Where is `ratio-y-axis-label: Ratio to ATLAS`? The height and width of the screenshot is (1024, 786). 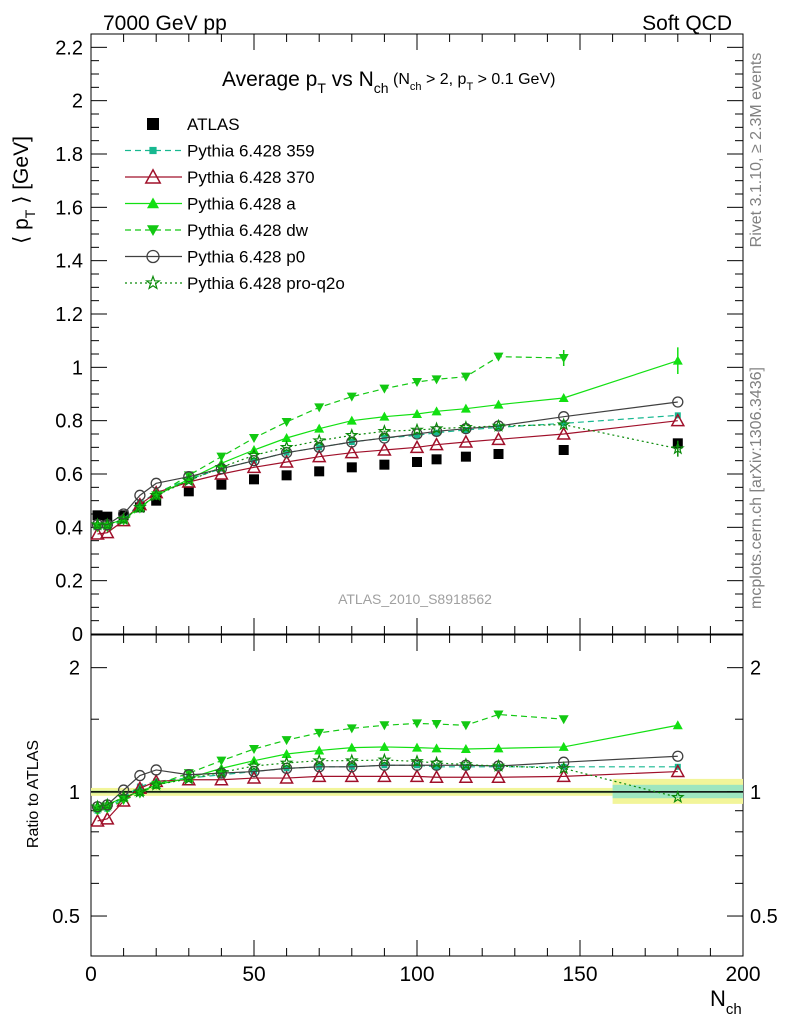 ratio-y-axis-label: Ratio to ATLAS is located at coordinates (33, 794).